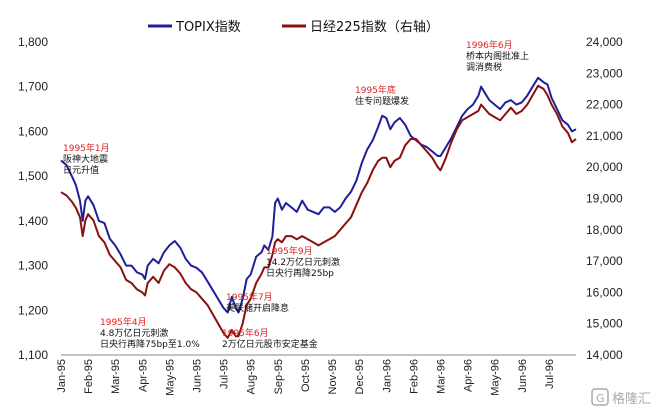 The image size is (666, 415). Describe the element at coordinates (604, 167) in the screenshot. I see `y-right-tick-label: 20,000` at that location.